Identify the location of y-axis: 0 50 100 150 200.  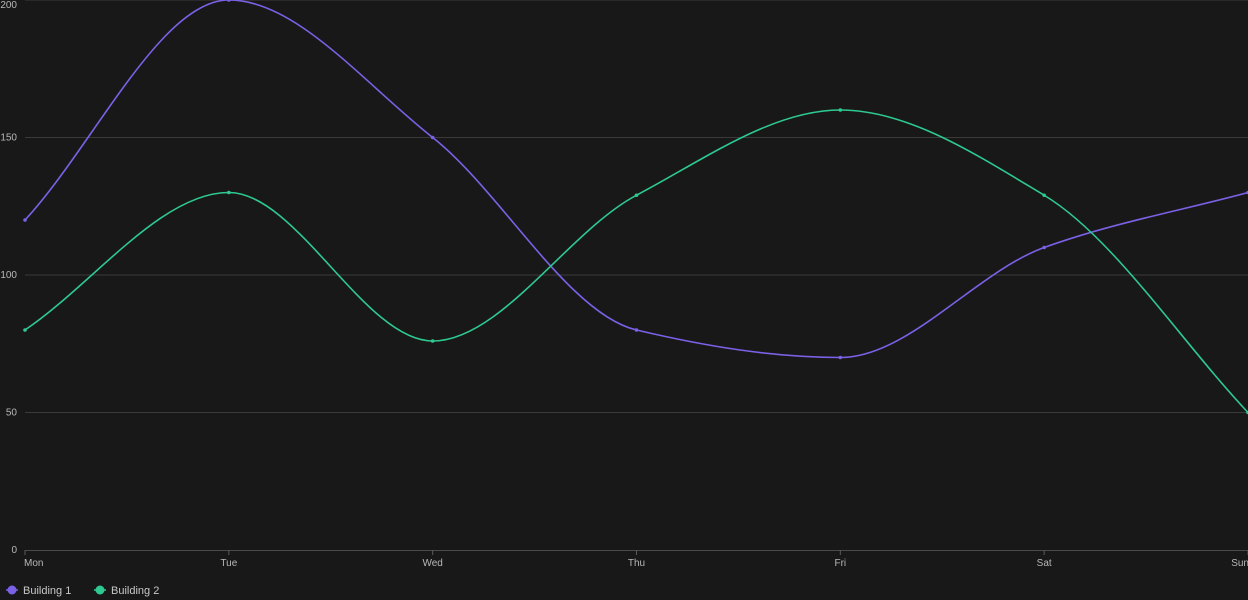
(8, 278).